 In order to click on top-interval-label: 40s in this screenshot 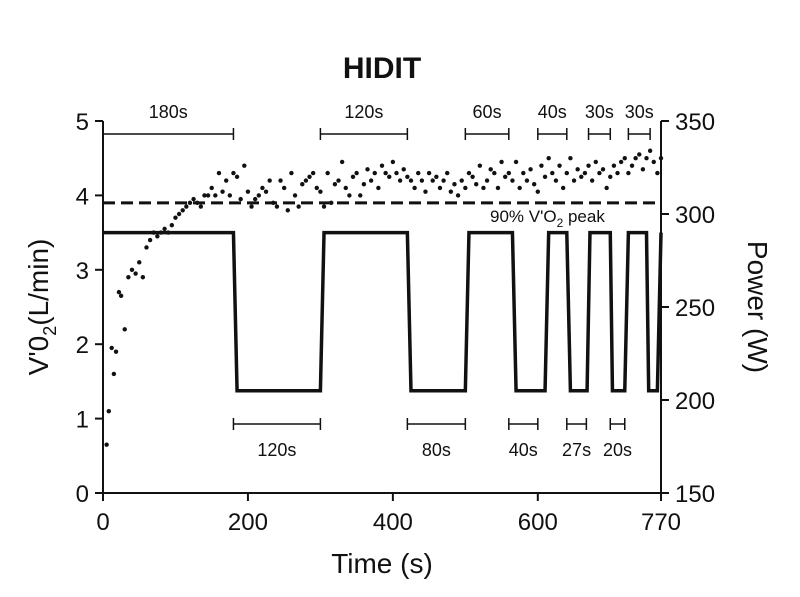, I will do `click(552, 112)`.